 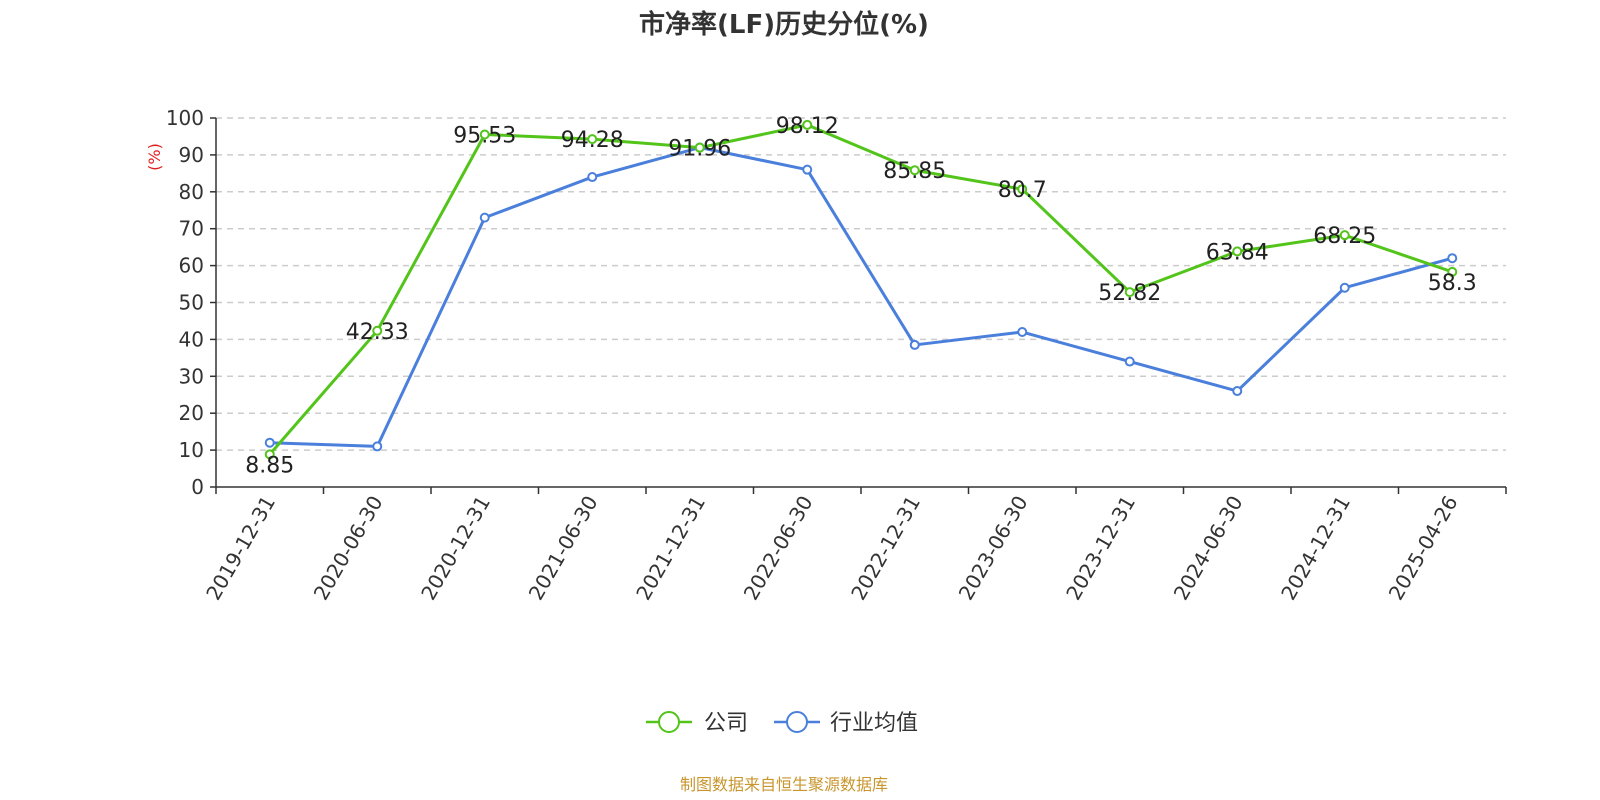 I want to click on x-tick-label: 2024-12-31, so click(x=1315, y=548).